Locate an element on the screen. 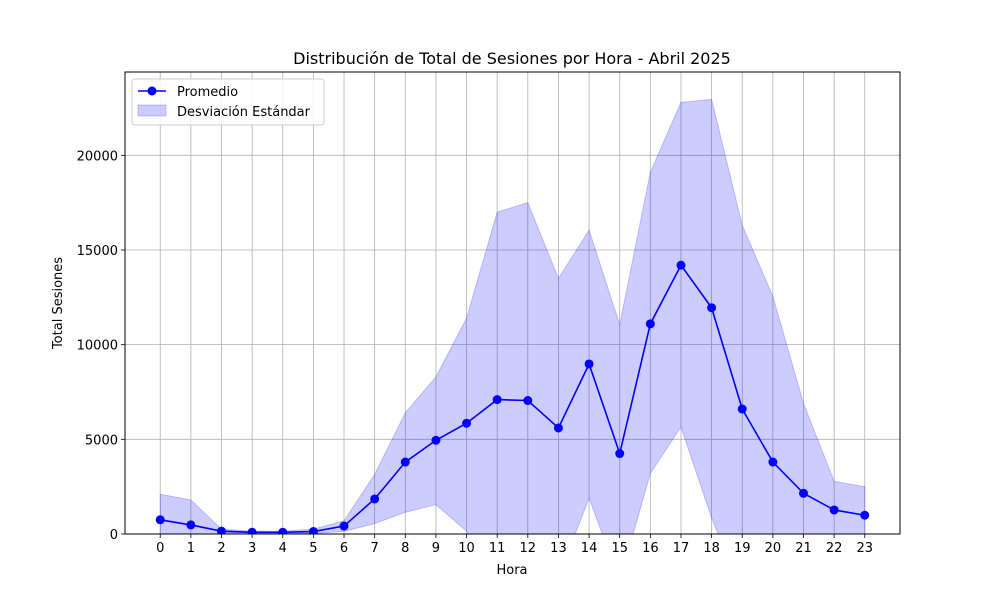 This screenshot has width=1000, height=600. legend-label-desviacion: Desviación Estándar is located at coordinates (244, 112).